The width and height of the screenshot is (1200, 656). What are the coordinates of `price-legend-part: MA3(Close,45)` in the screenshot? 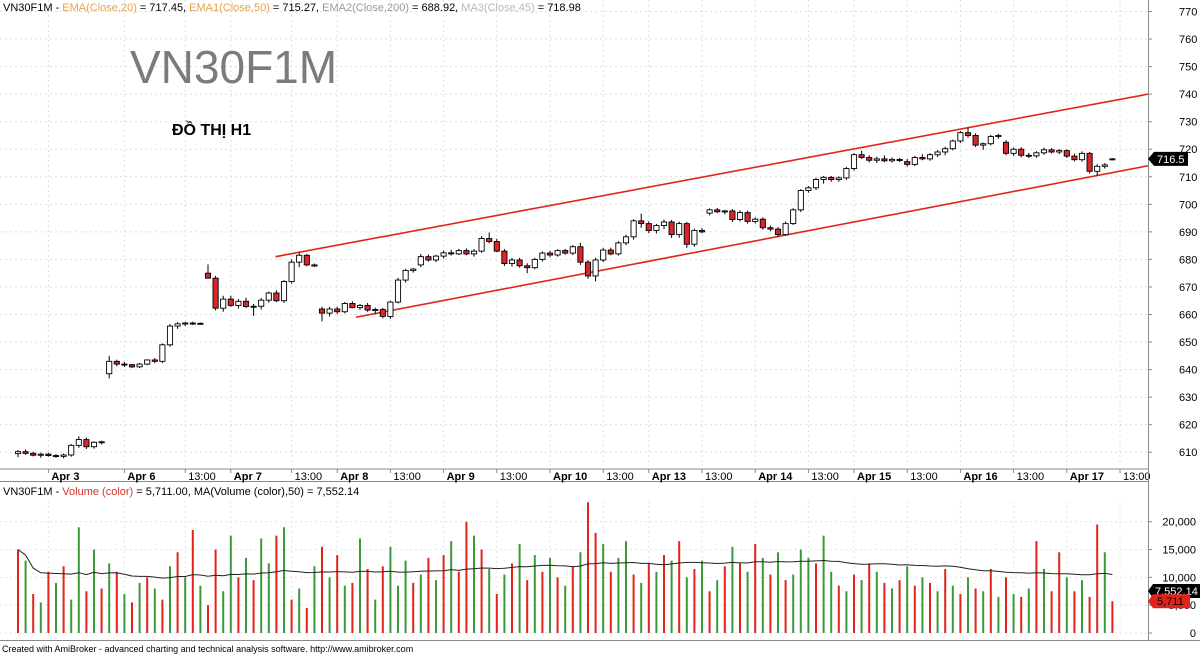 It's located at (497, 8).